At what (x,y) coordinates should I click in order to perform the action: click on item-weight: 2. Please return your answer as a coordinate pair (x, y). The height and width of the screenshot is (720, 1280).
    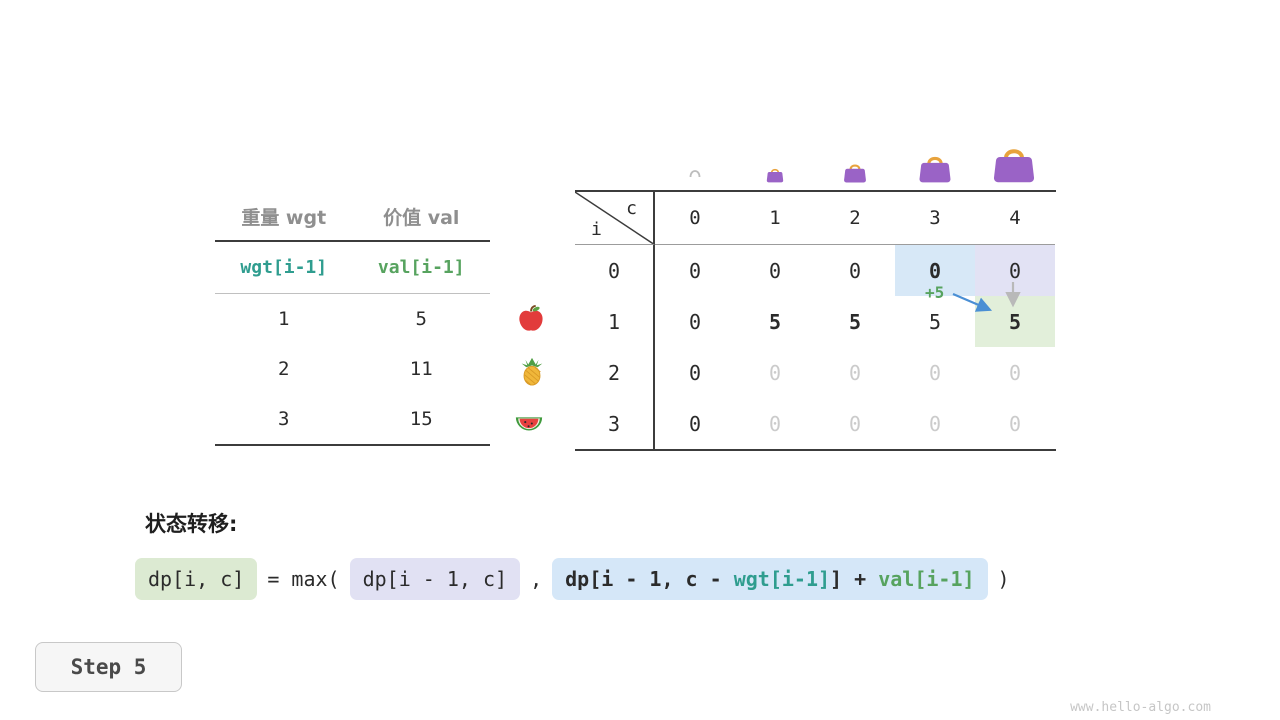
    Looking at the image, I should click on (284, 369).